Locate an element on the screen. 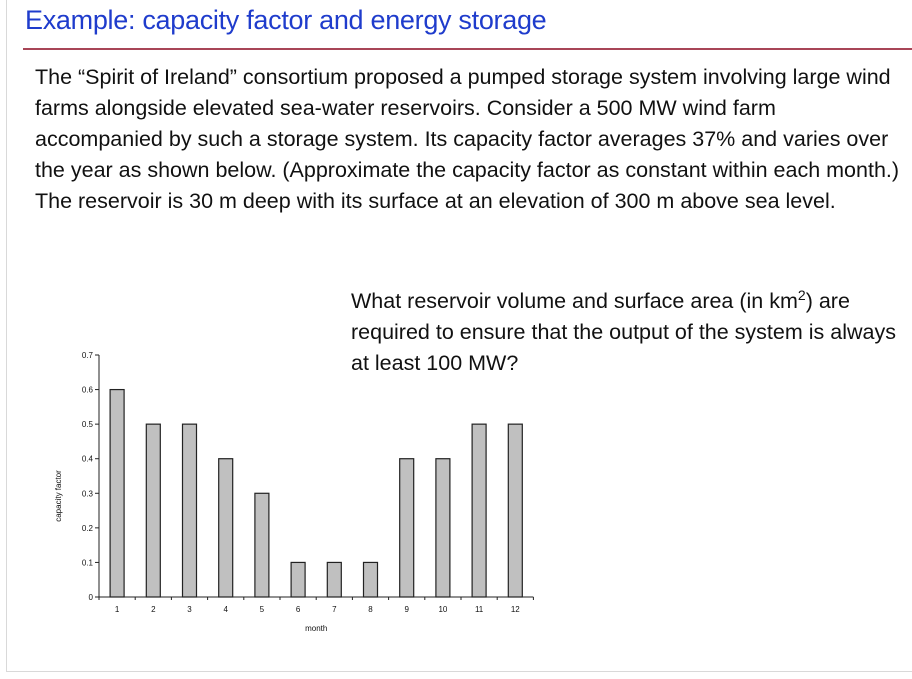 Image resolution: width=912 pixels, height=679 pixels. x-tick-label: 7 is located at coordinates (334, 609).